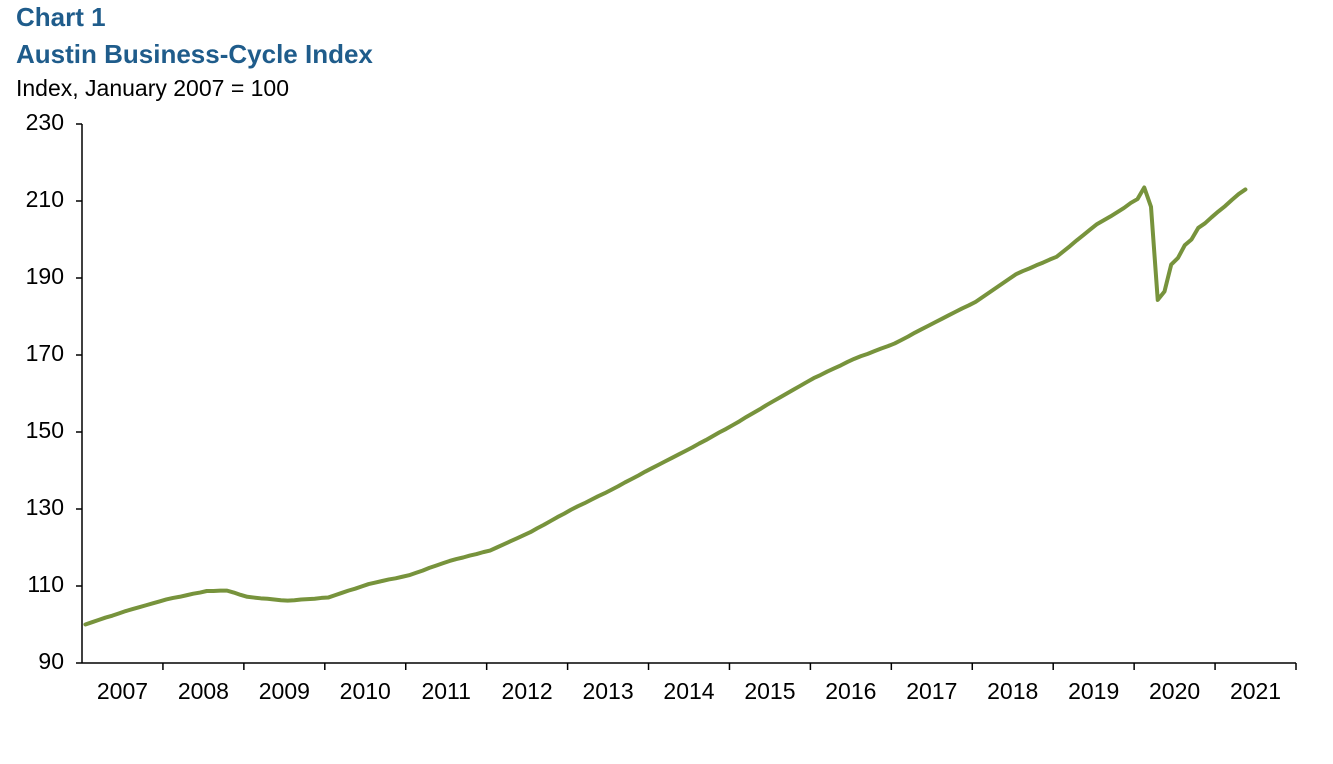 The image size is (1333, 764). What do you see at coordinates (527, 691) in the screenshot?
I see `x-tick-label: 2012` at bounding box center [527, 691].